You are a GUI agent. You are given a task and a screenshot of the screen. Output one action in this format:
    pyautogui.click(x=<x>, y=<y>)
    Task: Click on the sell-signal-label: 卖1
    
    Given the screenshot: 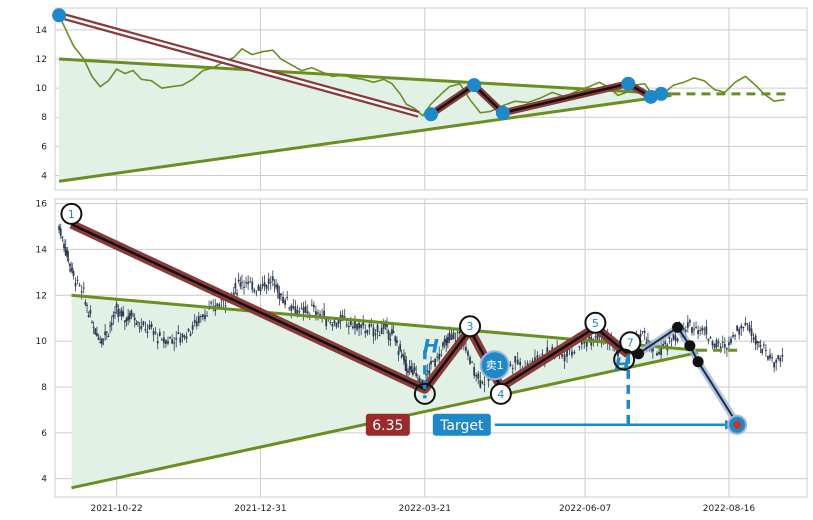 What is the action you would take?
    pyautogui.click(x=495, y=365)
    